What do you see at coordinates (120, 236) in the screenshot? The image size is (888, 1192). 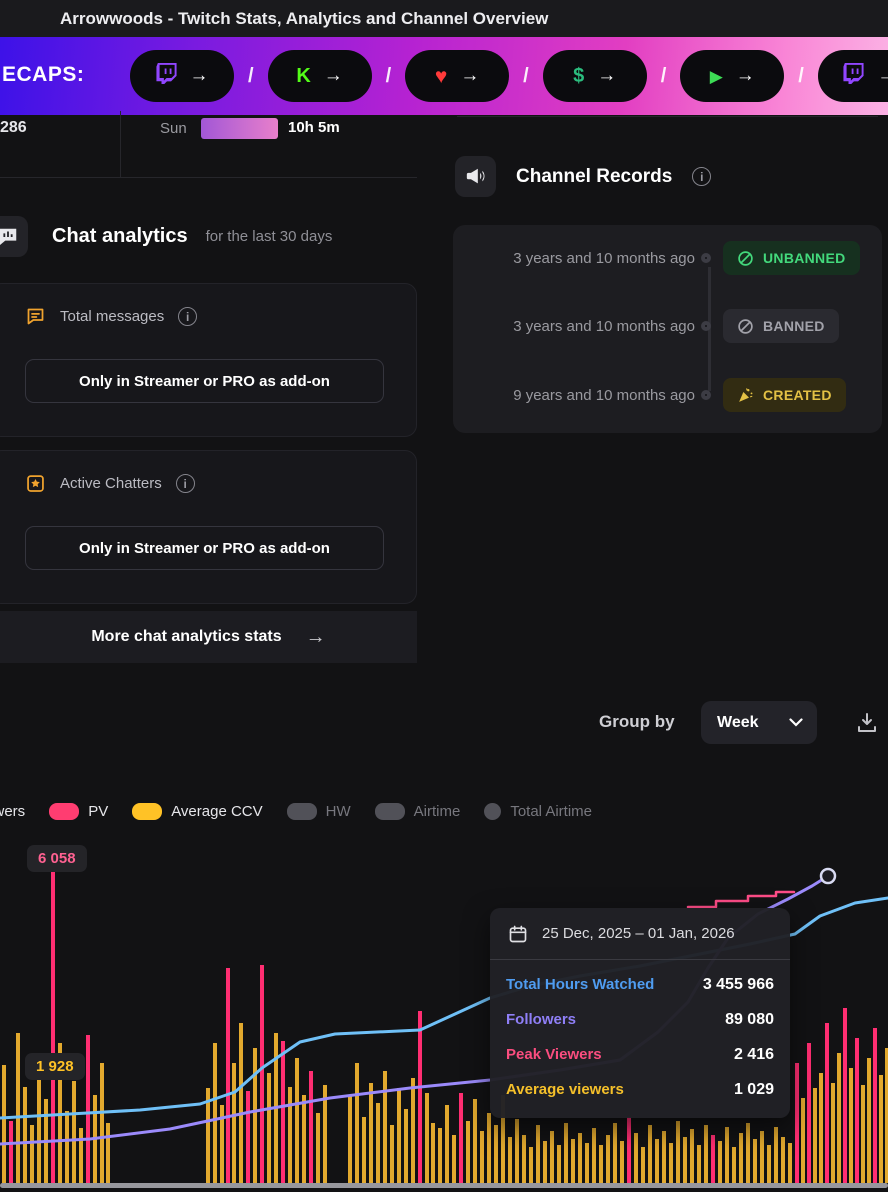 I see `chat-analytics-title: Chat analytics` at bounding box center [120, 236].